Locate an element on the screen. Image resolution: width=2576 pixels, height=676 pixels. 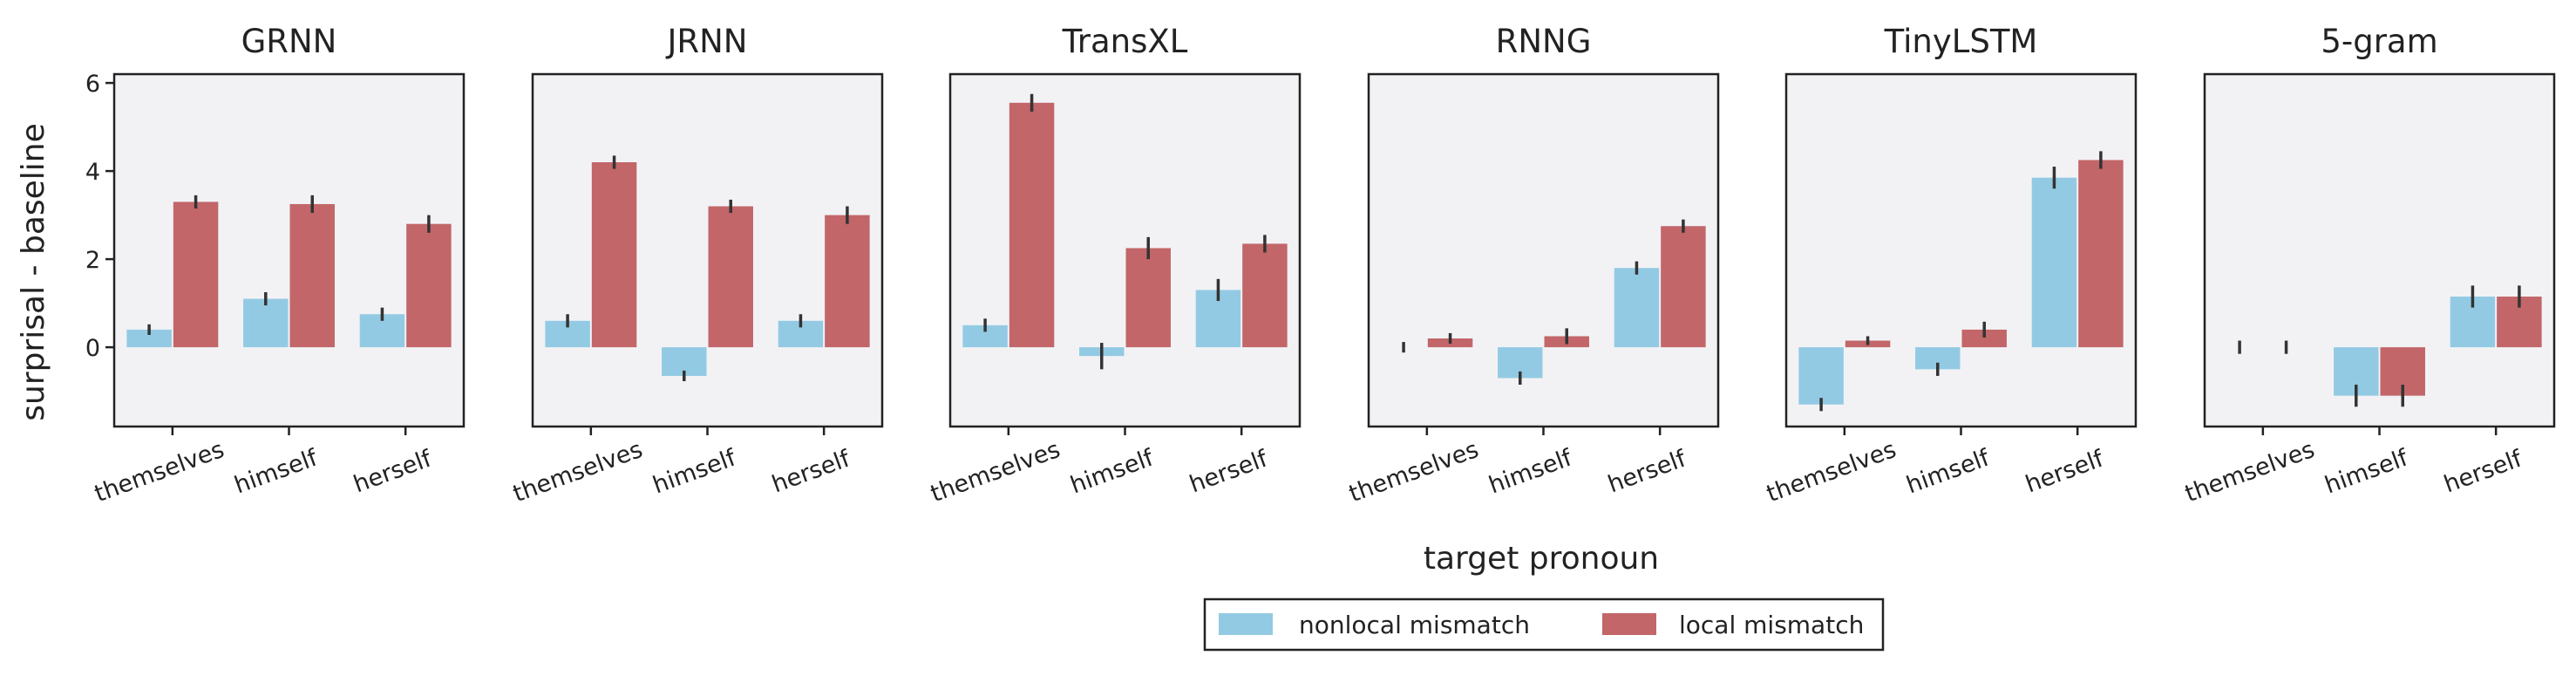
panel-jrnn: JRNN themselves himself herself is located at coordinates (697, 266).